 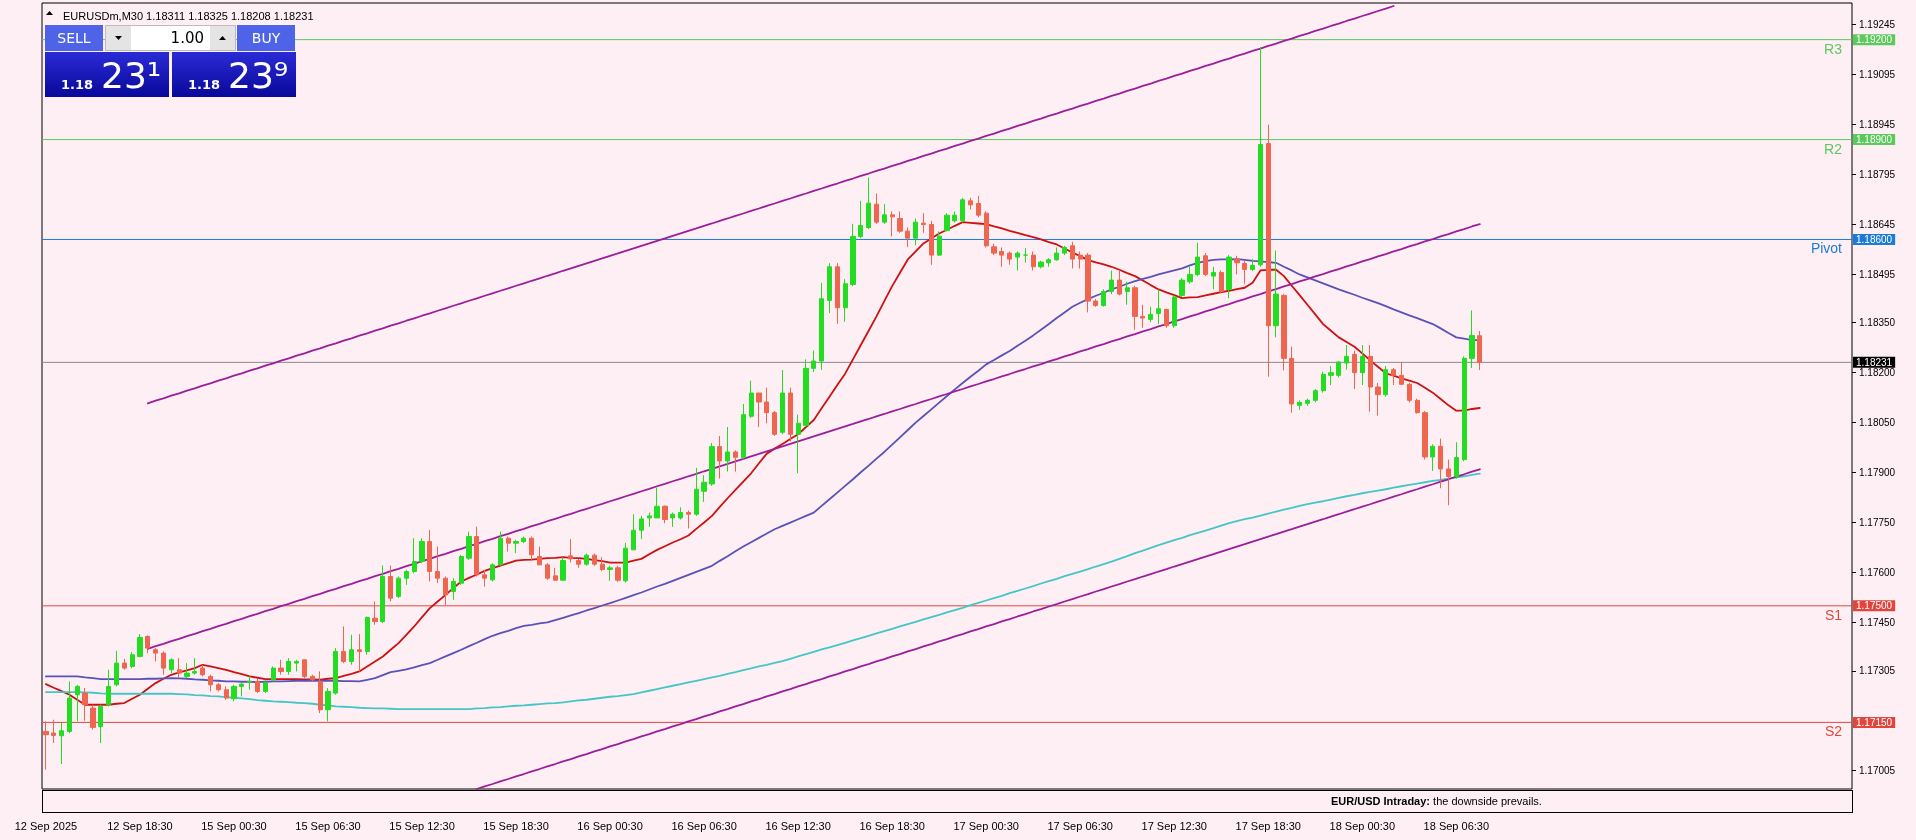 I want to click on x-tick-label: 17 Sep 00:30, so click(x=986, y=825).